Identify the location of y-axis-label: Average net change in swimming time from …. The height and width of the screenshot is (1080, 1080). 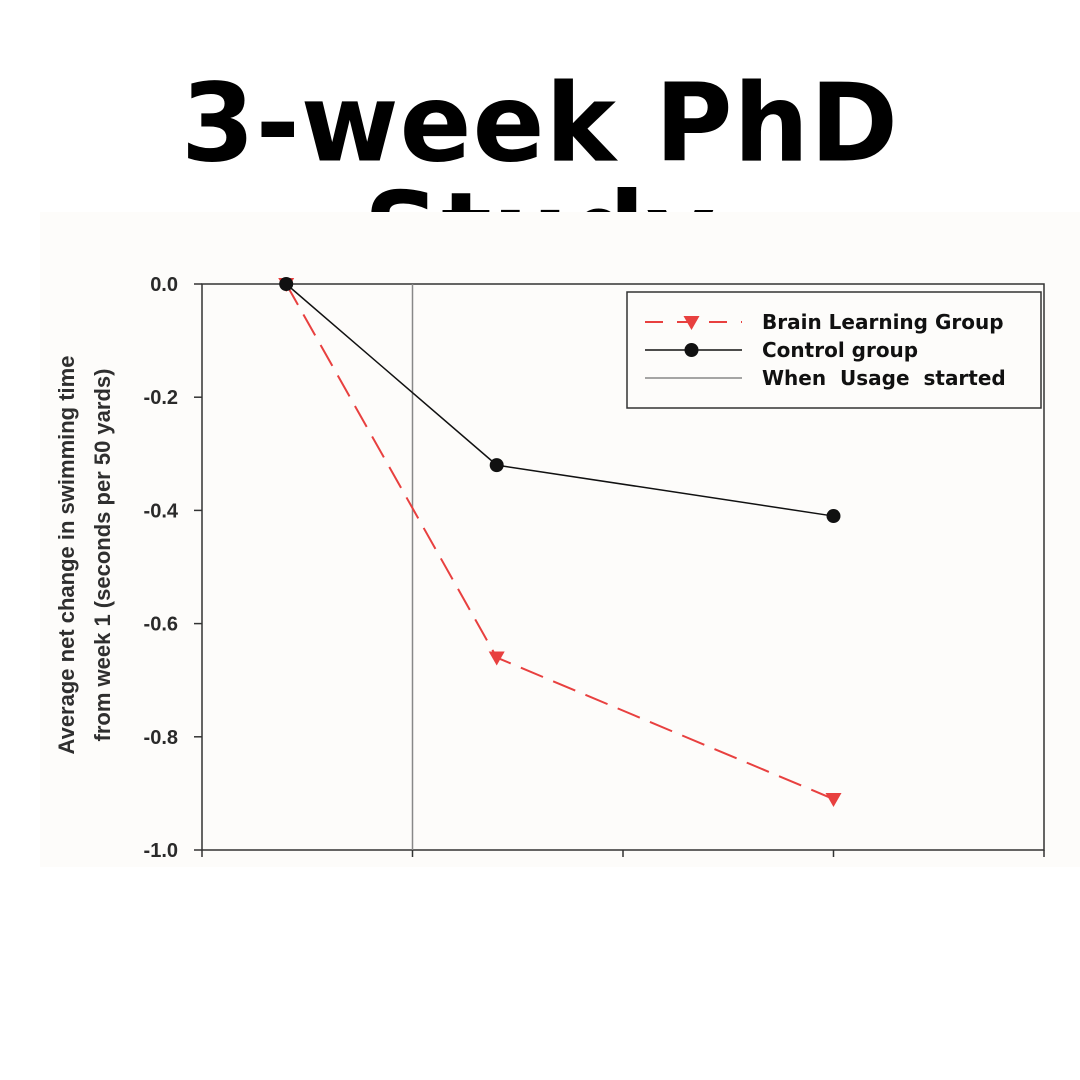
(84, 555).